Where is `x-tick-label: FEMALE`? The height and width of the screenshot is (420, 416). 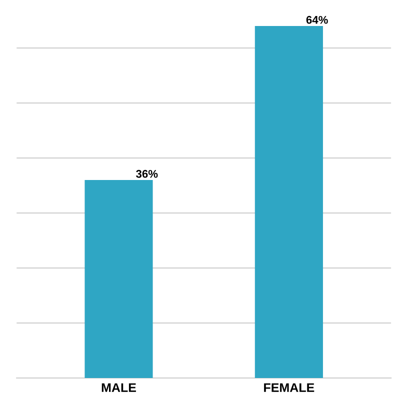
x-tick-label: FEMALE is located at coordinates (289, 387).